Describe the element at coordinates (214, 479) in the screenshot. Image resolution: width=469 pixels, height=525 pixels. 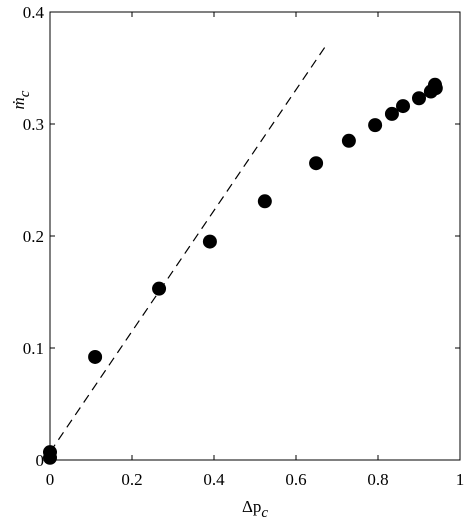
I see `x-tick-label: 0.4` at that location.